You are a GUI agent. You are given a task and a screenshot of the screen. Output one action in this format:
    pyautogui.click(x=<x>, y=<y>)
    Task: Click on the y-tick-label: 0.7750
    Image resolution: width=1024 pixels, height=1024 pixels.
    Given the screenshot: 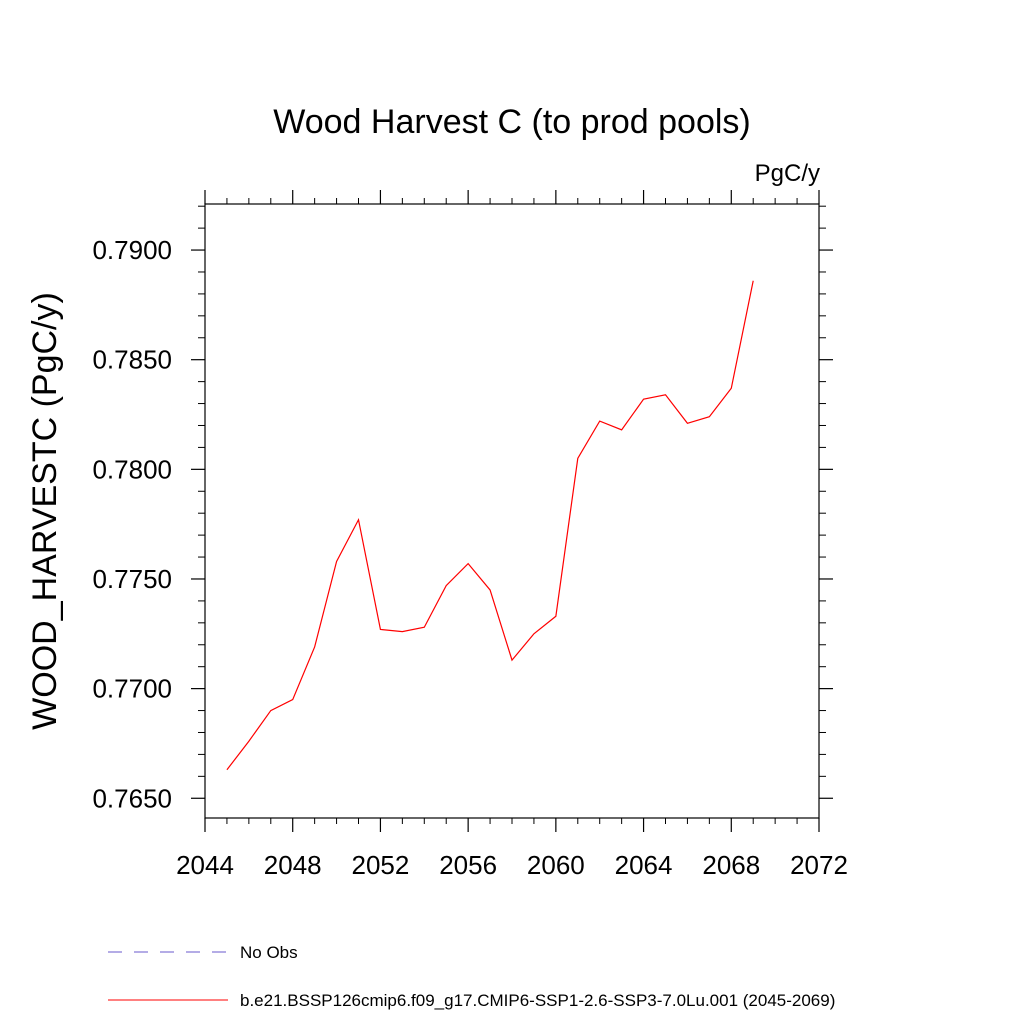 What is the action you would take?
    pyautogui.click(x=132, y=579)
    